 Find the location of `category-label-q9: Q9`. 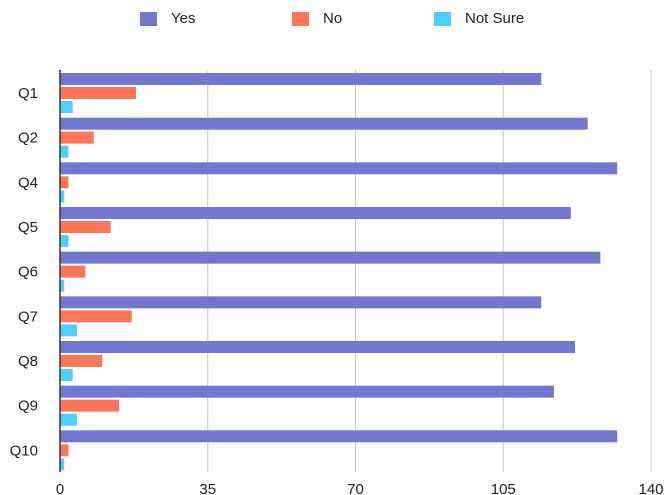

category-label-q9: Q9 is located at coordinates (28, 406).